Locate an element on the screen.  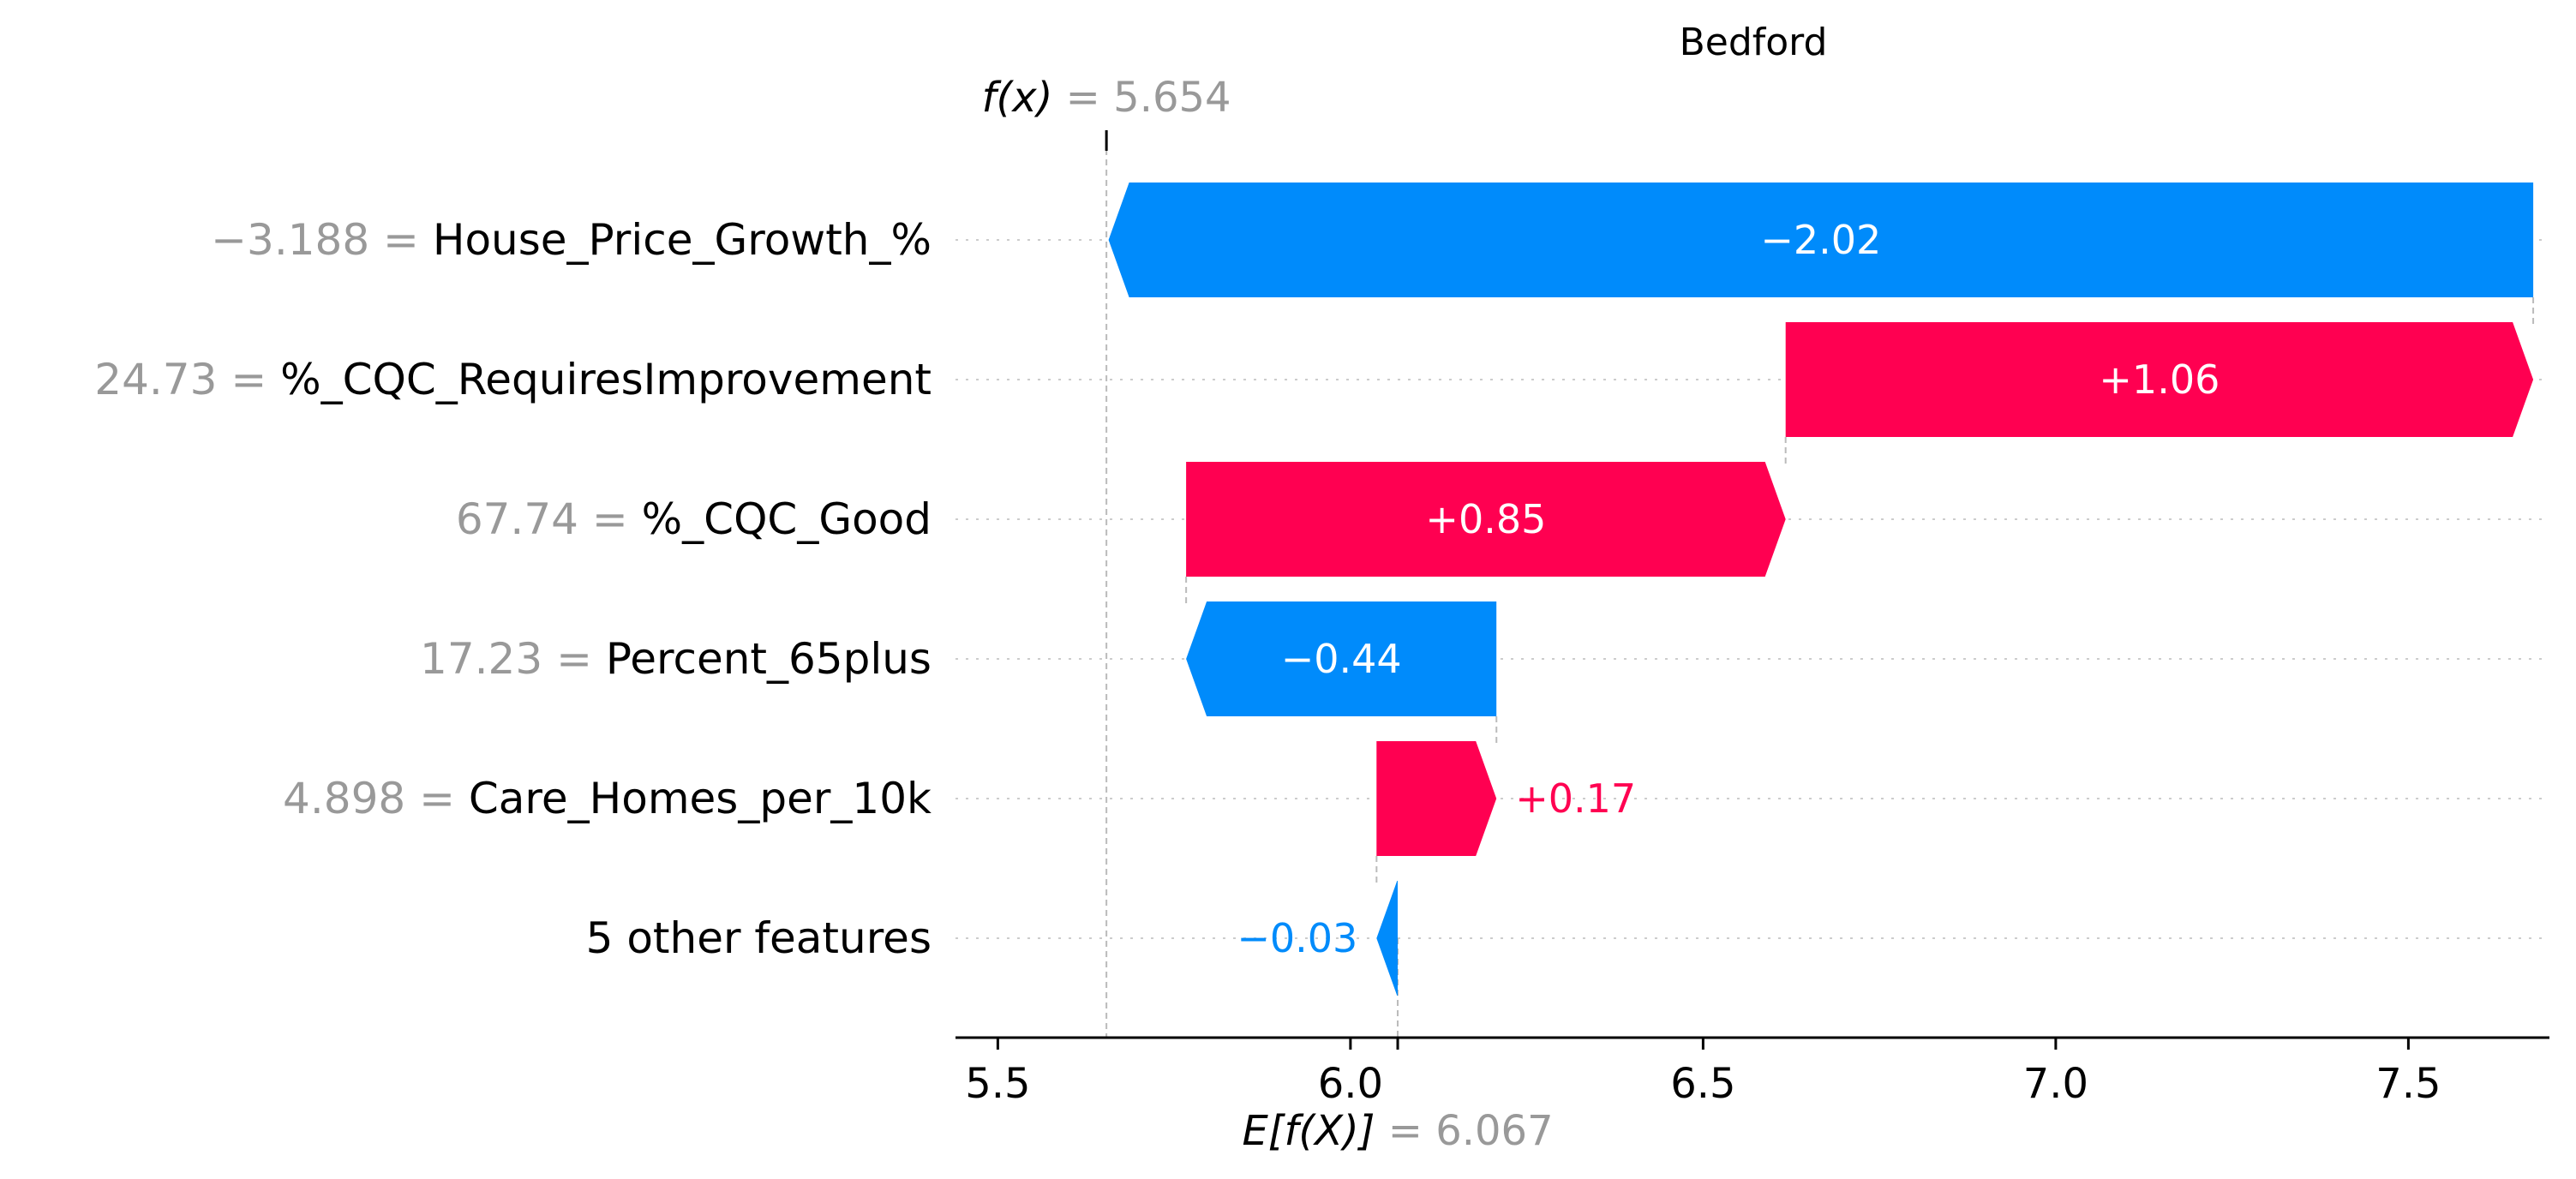
x-tick-label: 7.5 is located at coordinates (2408, 1084).